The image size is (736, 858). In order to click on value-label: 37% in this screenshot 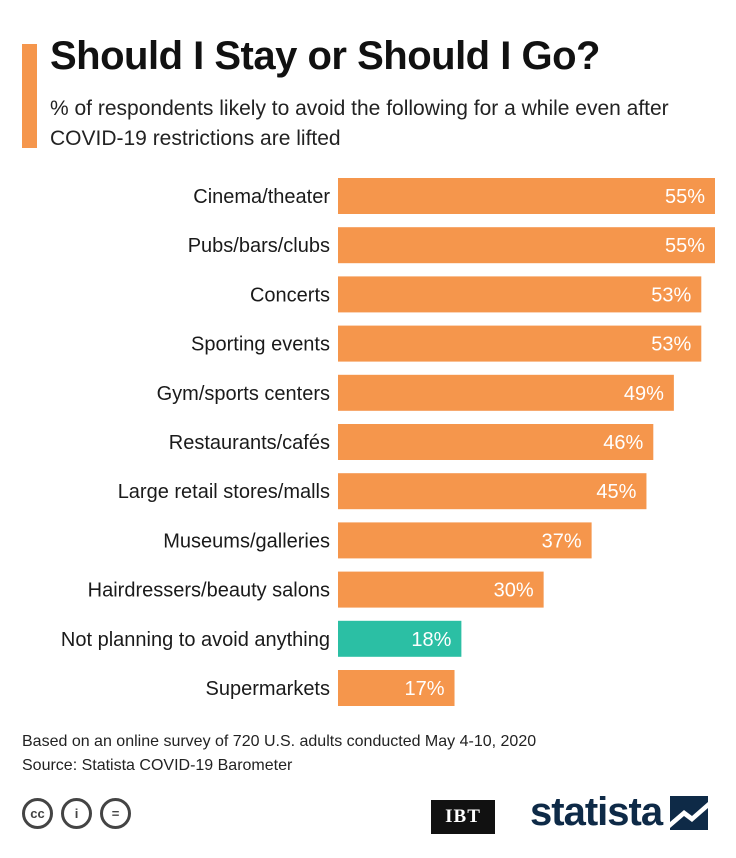, I will do `click(562, 541)`.